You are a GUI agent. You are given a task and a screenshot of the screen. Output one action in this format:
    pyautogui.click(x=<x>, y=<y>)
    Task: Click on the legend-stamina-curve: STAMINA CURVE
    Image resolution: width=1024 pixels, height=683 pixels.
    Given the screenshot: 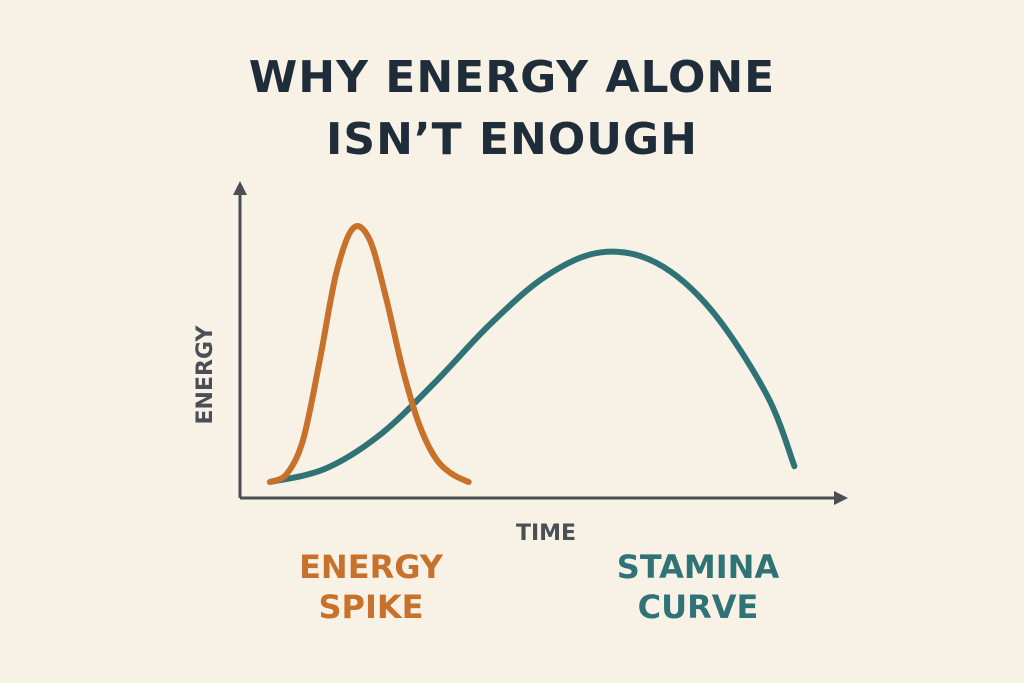 What is the action you would take?
    pyautogui.click(x=698, y=587)
    